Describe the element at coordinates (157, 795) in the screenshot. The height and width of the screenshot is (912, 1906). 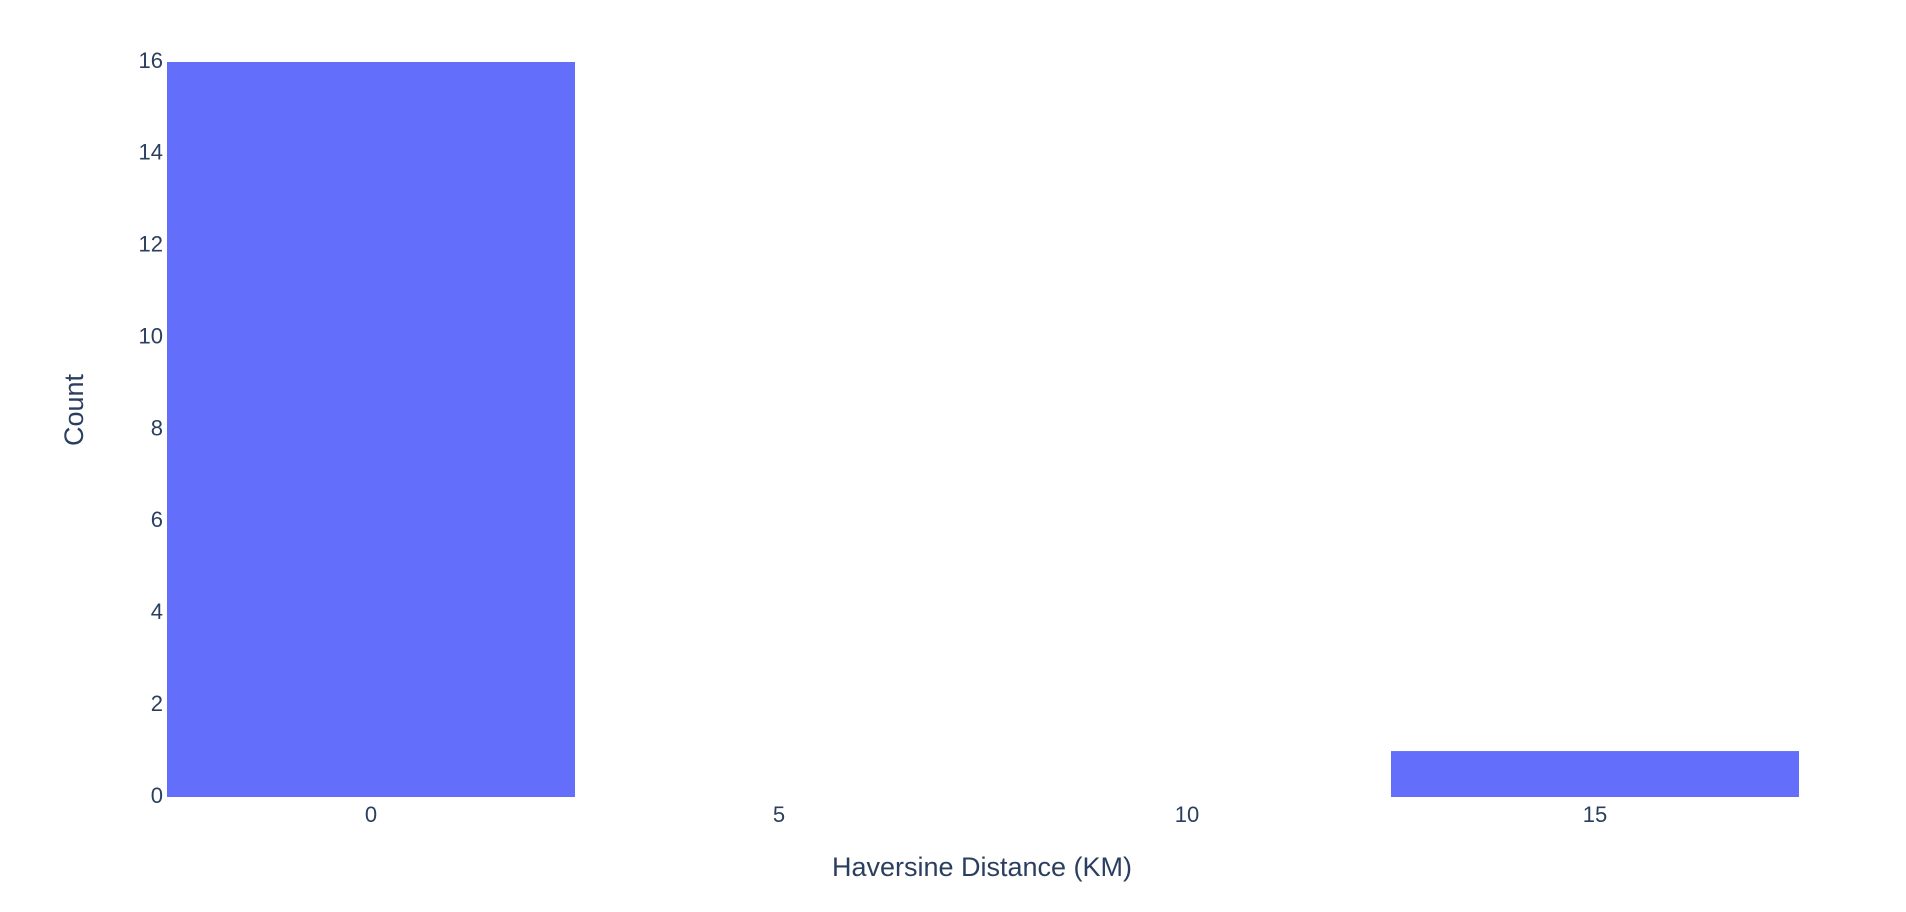
I see `y-tick-label: 0` at that location.